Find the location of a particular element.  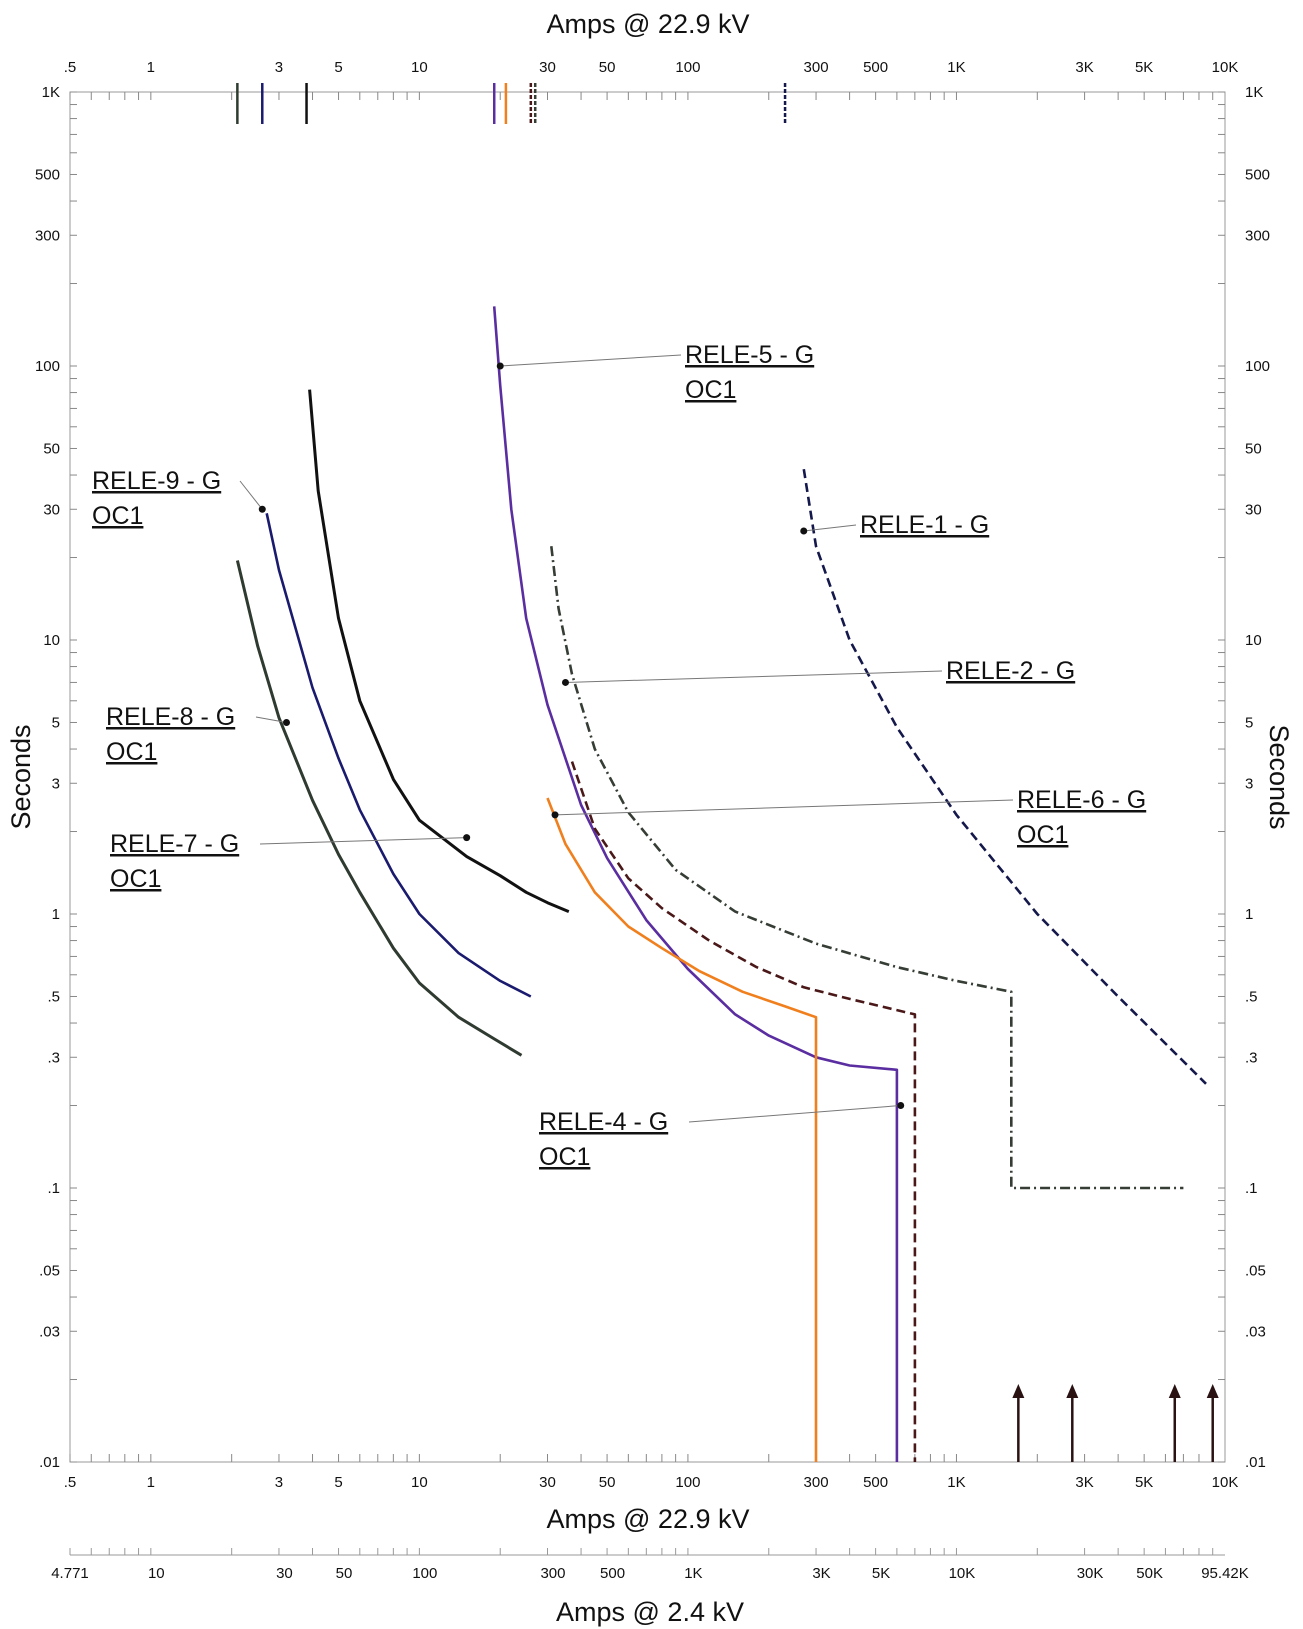

curve-label-line1: RELE-7 - G is located at coordinates (174, 844).